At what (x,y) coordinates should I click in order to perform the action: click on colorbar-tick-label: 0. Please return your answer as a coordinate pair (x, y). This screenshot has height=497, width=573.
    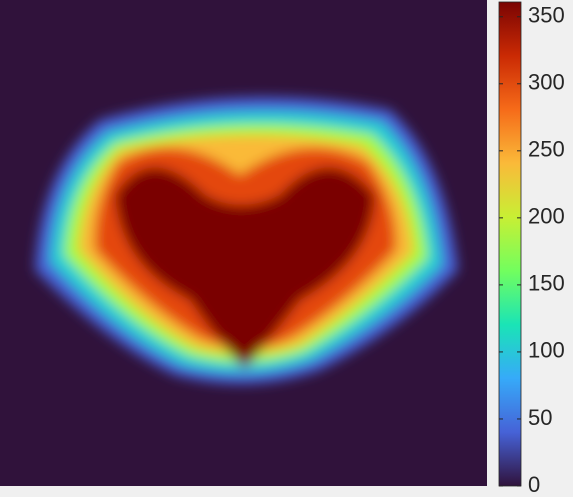
    Looking at the image, I should click on (534, 484).